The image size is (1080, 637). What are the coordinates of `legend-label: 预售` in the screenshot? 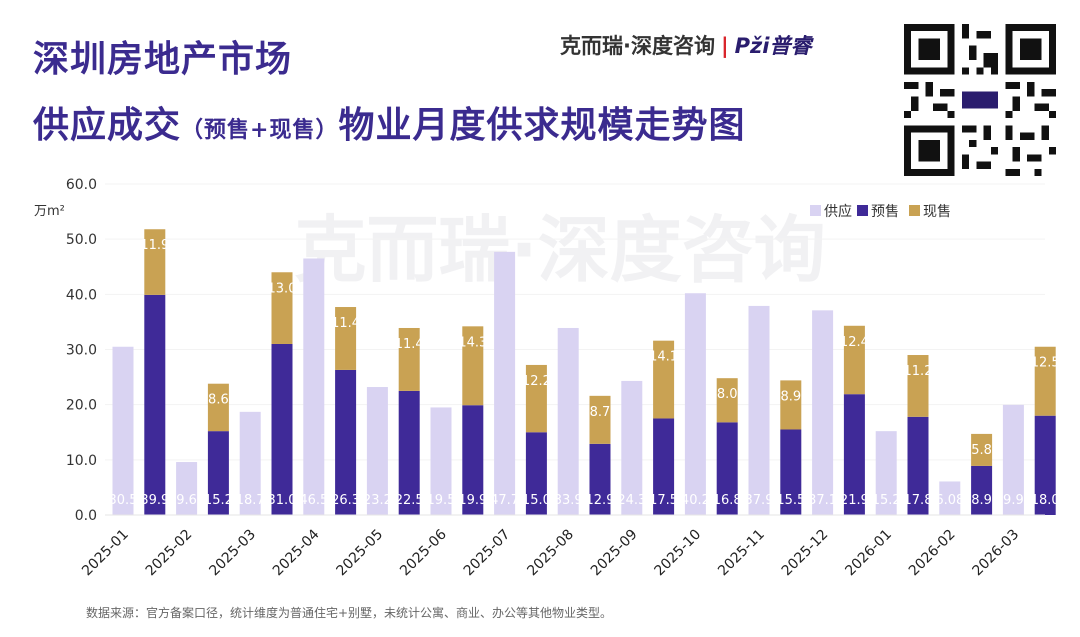 It's located at (885, 212).